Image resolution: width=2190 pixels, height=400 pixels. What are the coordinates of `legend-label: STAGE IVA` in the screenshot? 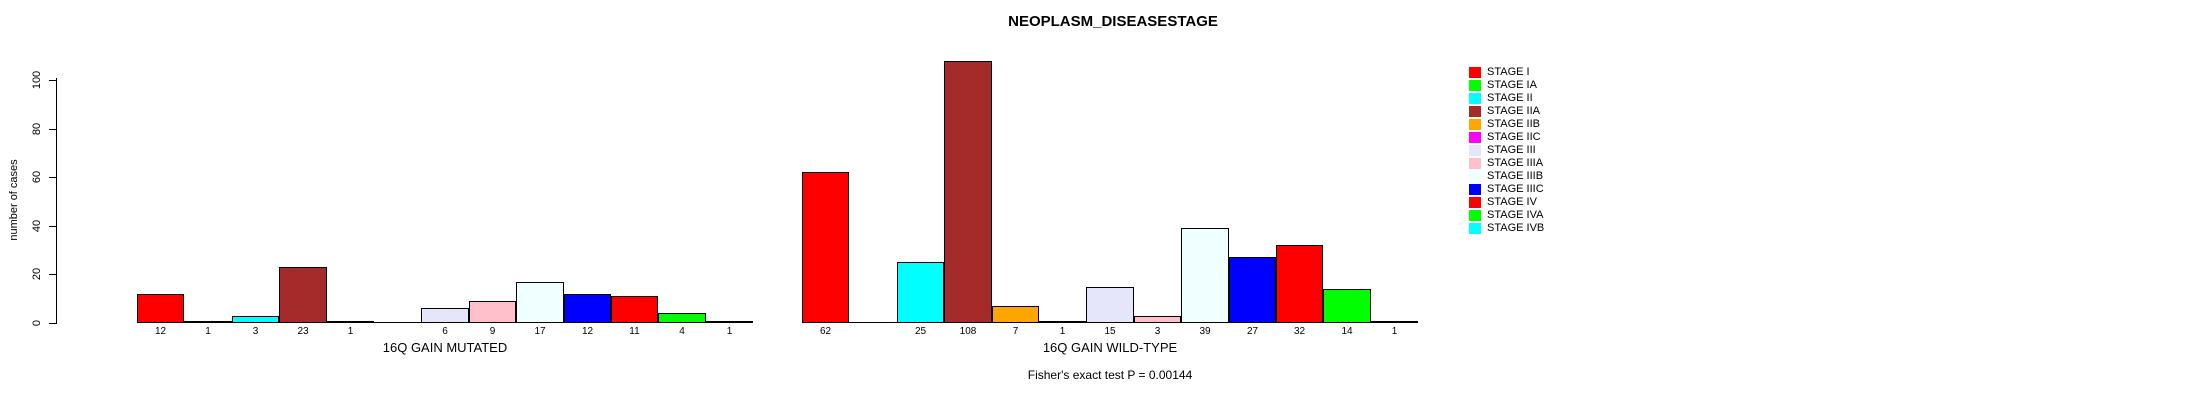 It's located at (1515, 215).